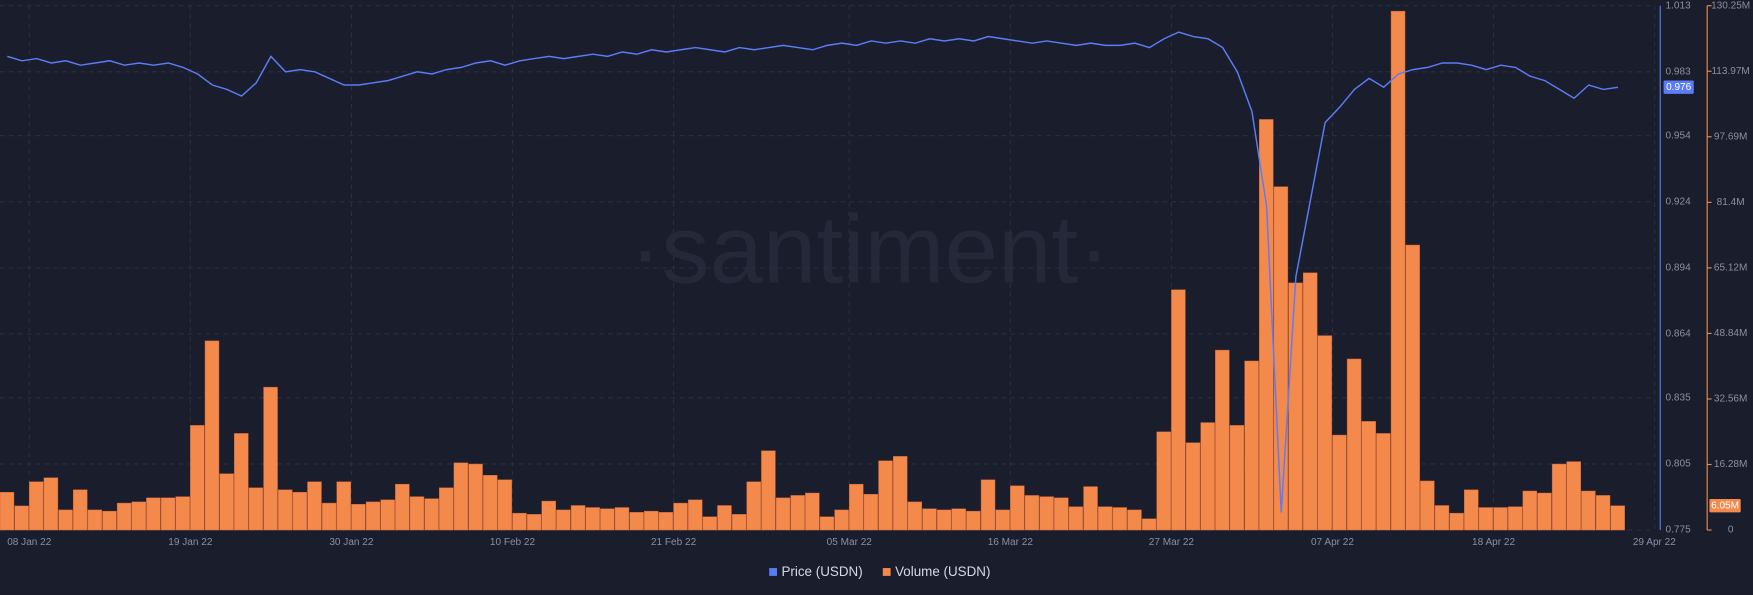  What do you see at coordinates (674, 542) in the screenshot?
I see `x-tick-label: 21 Feb 22` at bounding box center [674, 542].